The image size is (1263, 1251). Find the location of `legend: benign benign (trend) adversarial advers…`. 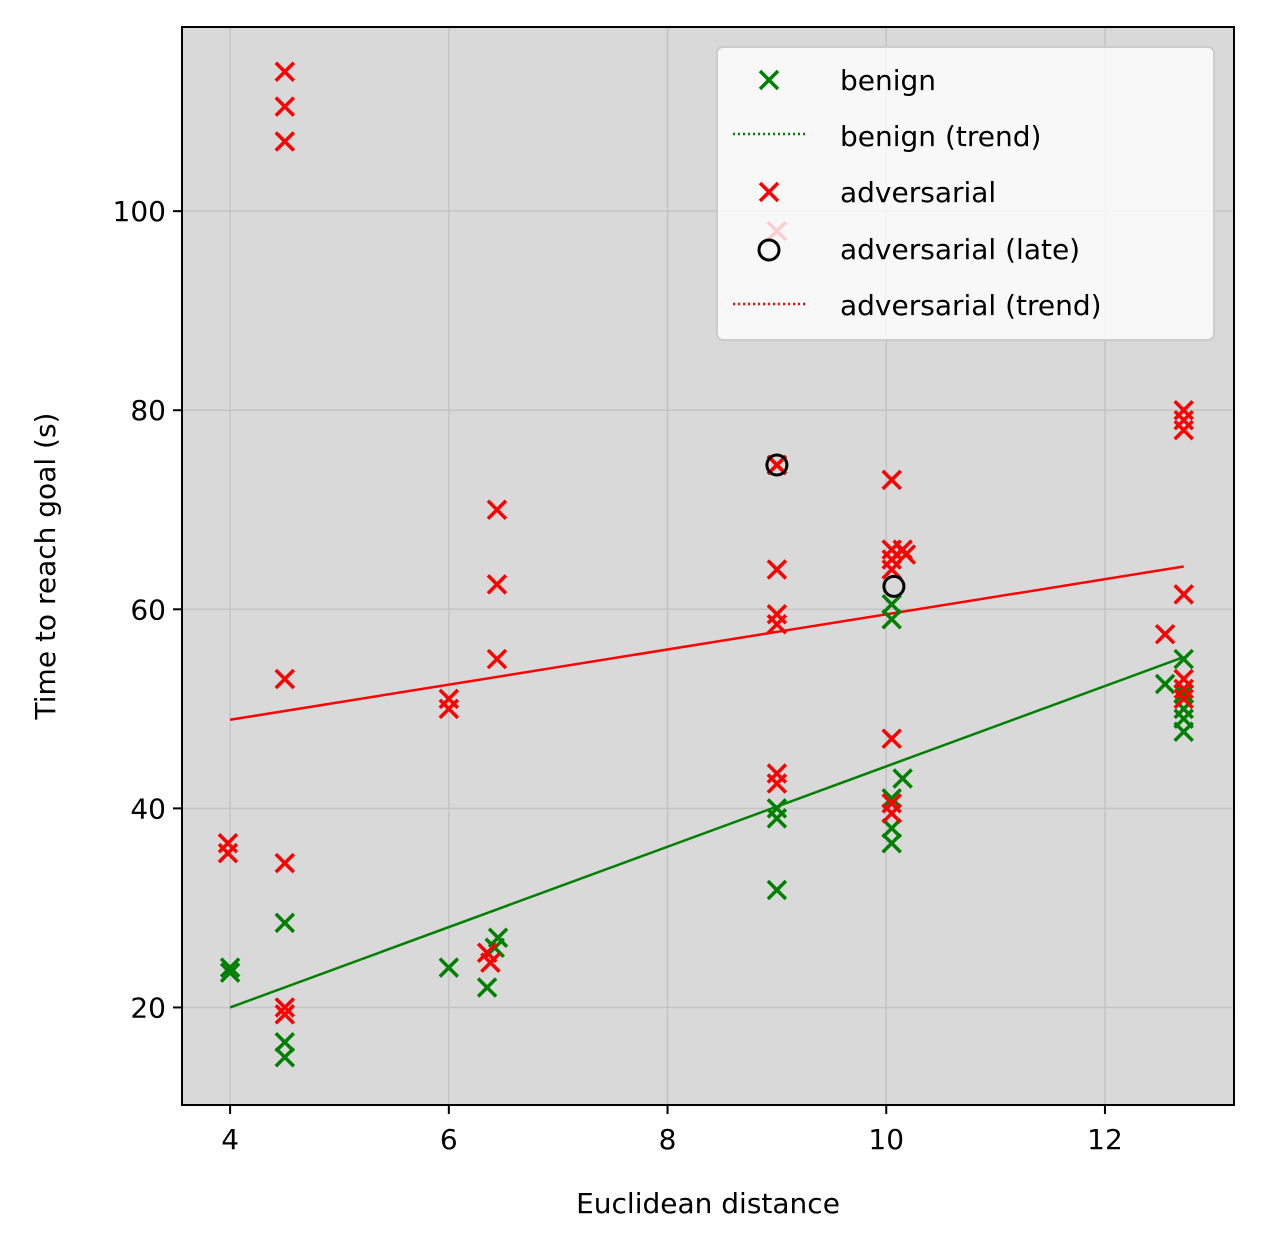

legend: benign benign (trend) adversarial advers… is located at coordinates (965, 193).